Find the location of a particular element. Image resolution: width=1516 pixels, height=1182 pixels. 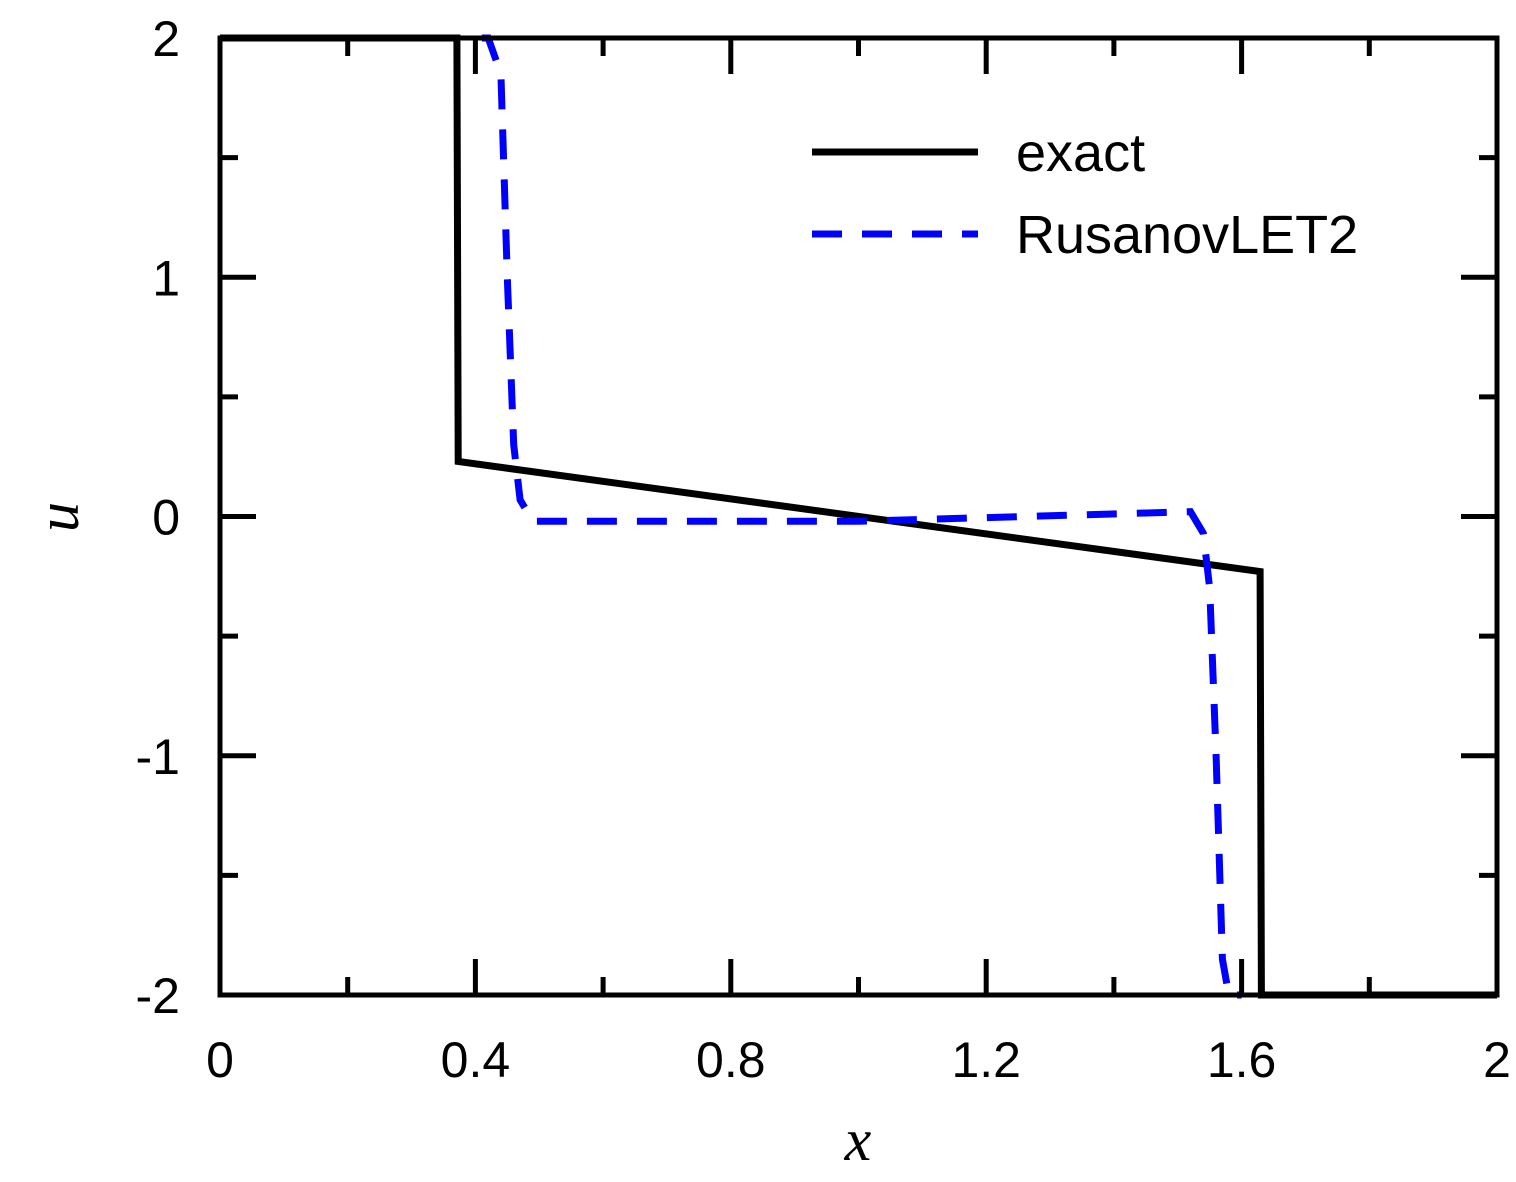

y-tick-label: 1 is located at coordinates (166, 278).